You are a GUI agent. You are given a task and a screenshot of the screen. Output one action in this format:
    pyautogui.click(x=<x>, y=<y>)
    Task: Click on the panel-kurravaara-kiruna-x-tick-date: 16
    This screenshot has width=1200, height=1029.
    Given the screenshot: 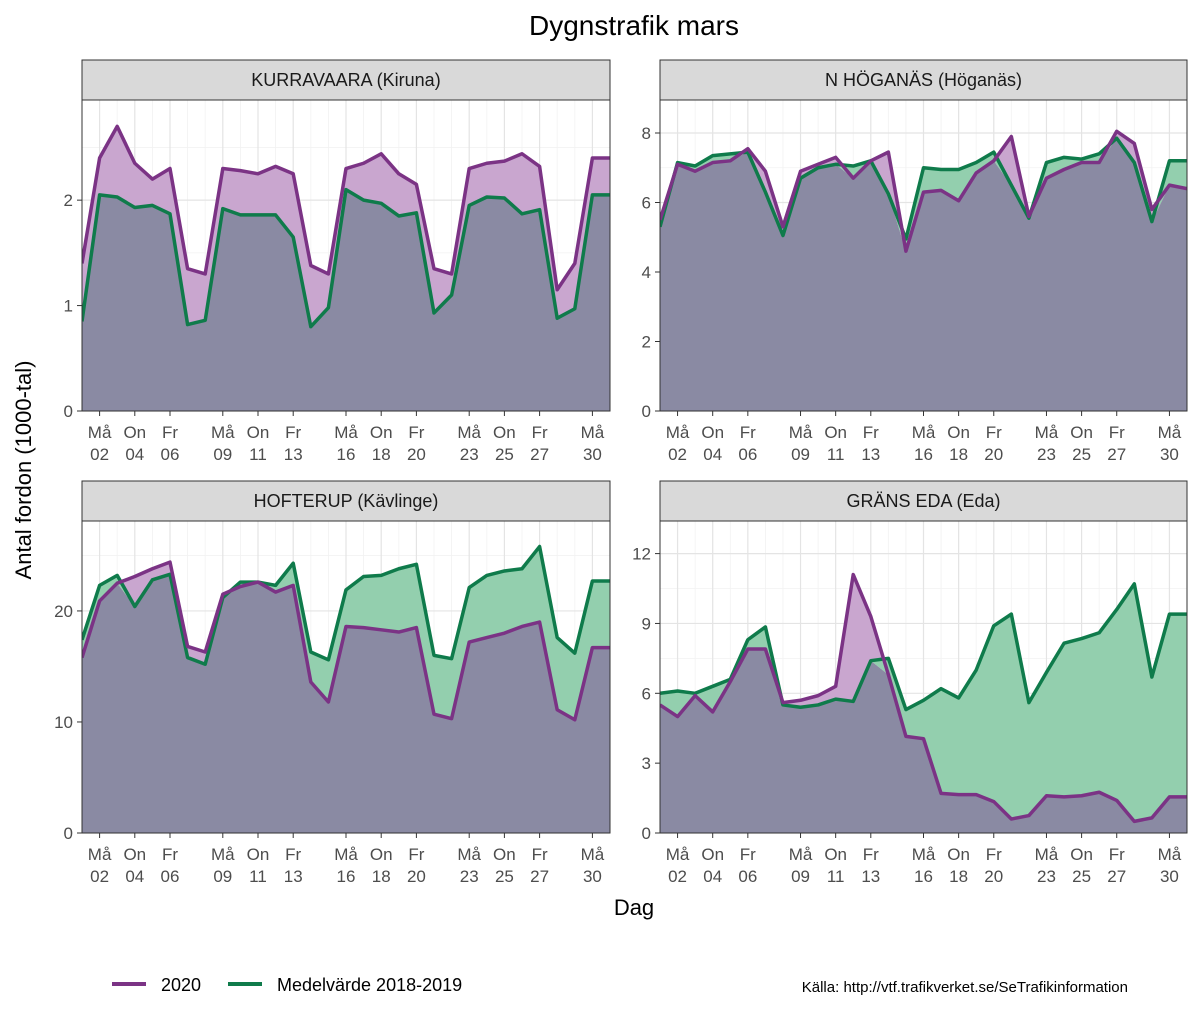 What is the action you would take?
    pyautogui.click(x=346, y=454)
    